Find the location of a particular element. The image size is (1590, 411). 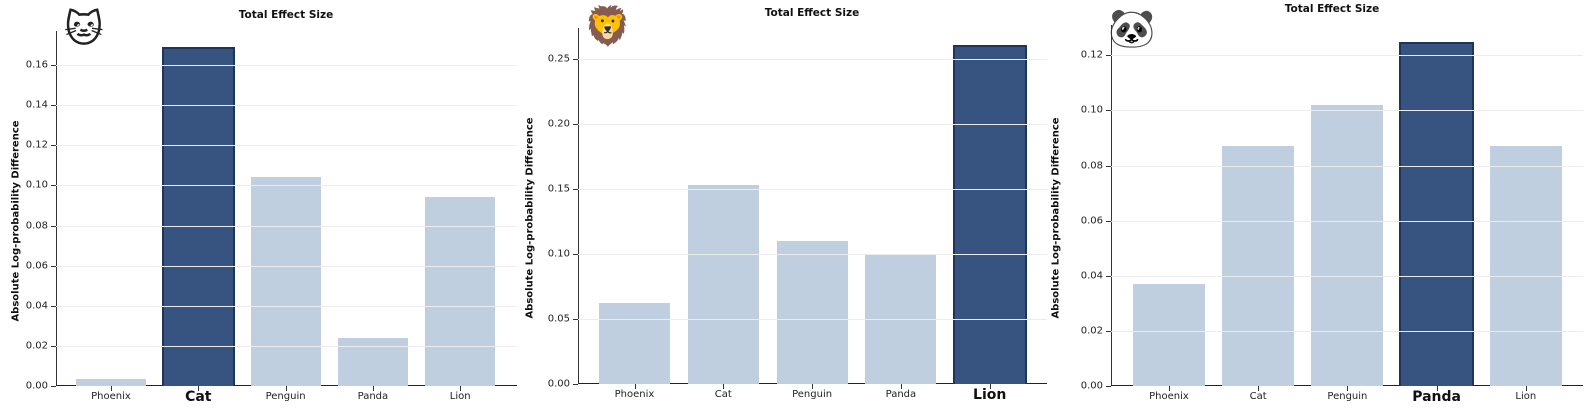

y-tick-label: 0.12 is located at coordinates (1091, 55).